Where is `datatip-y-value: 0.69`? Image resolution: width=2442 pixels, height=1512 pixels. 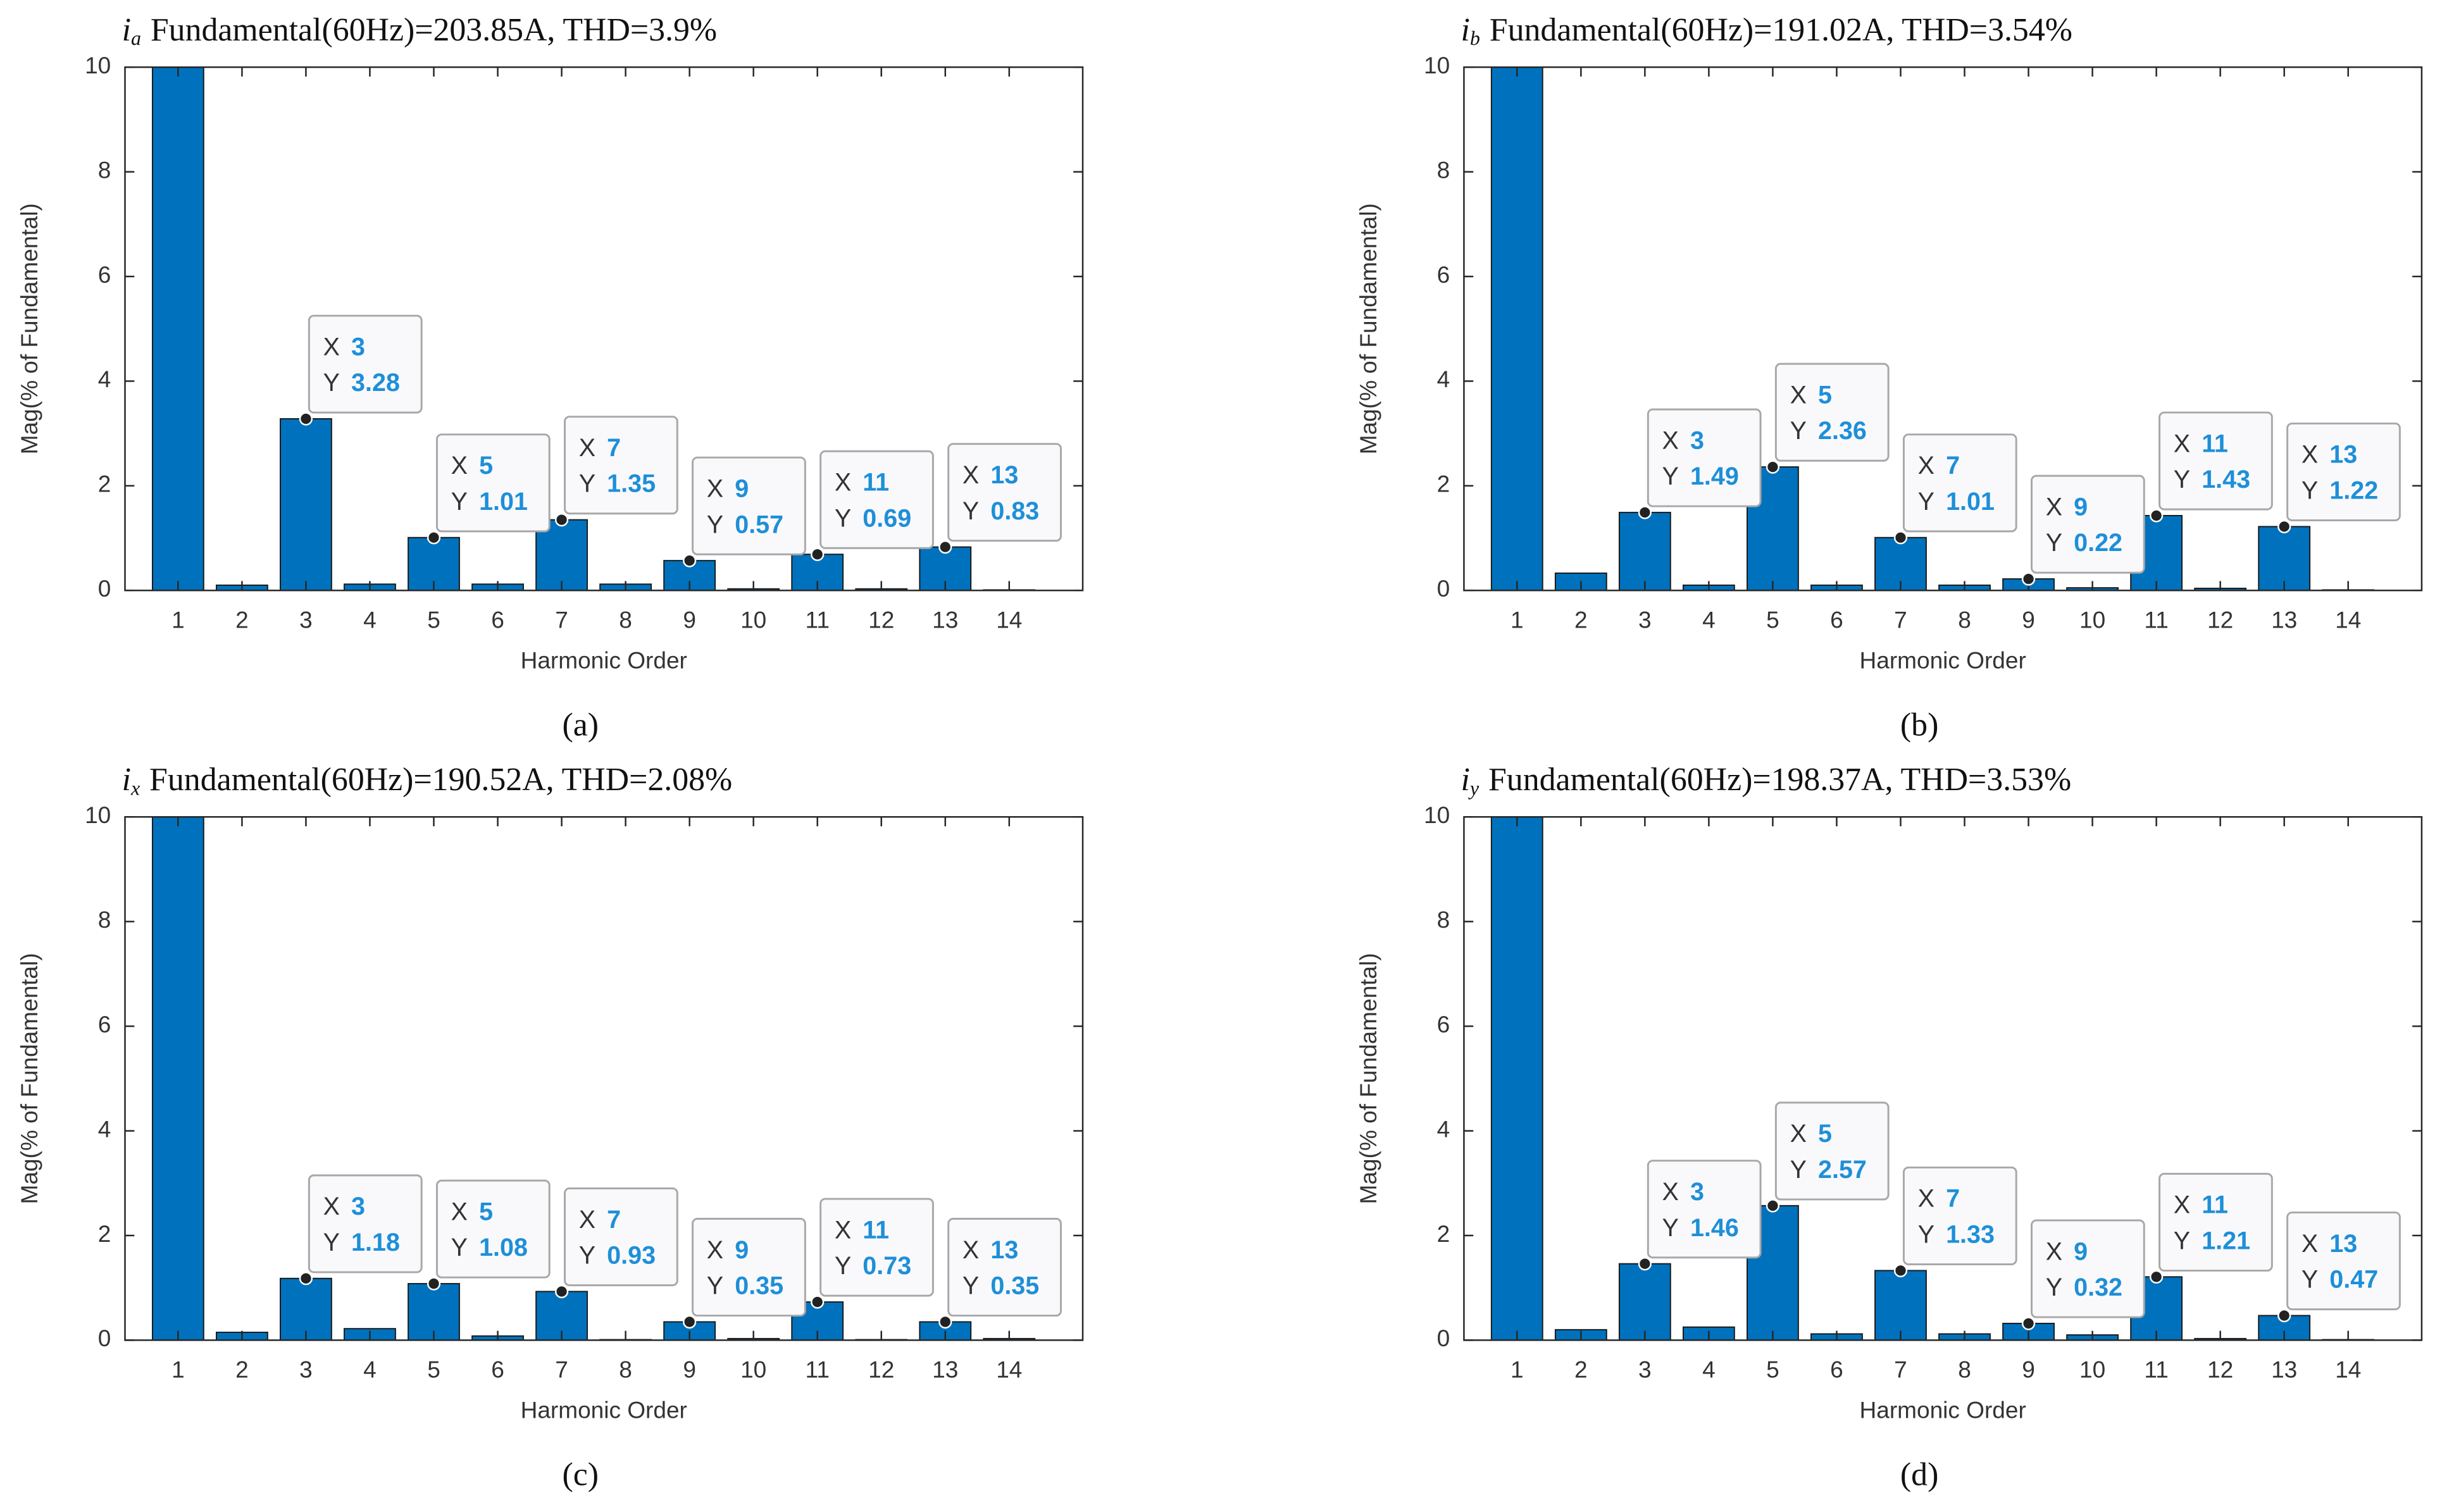
datatip-y-value: 0.69 is located at coordinates (887, 518).